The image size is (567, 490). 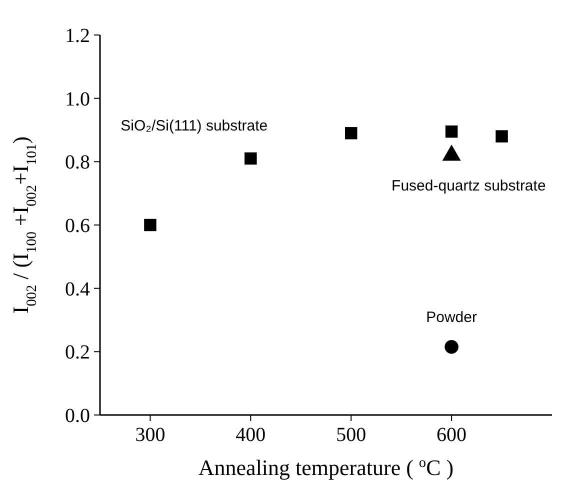 What do you see at coordinates (326, 467) in the screenshot?
I see `x-axis-title: Annealing temperature ( $^{o}$C )` at bounding box center [326, 467].